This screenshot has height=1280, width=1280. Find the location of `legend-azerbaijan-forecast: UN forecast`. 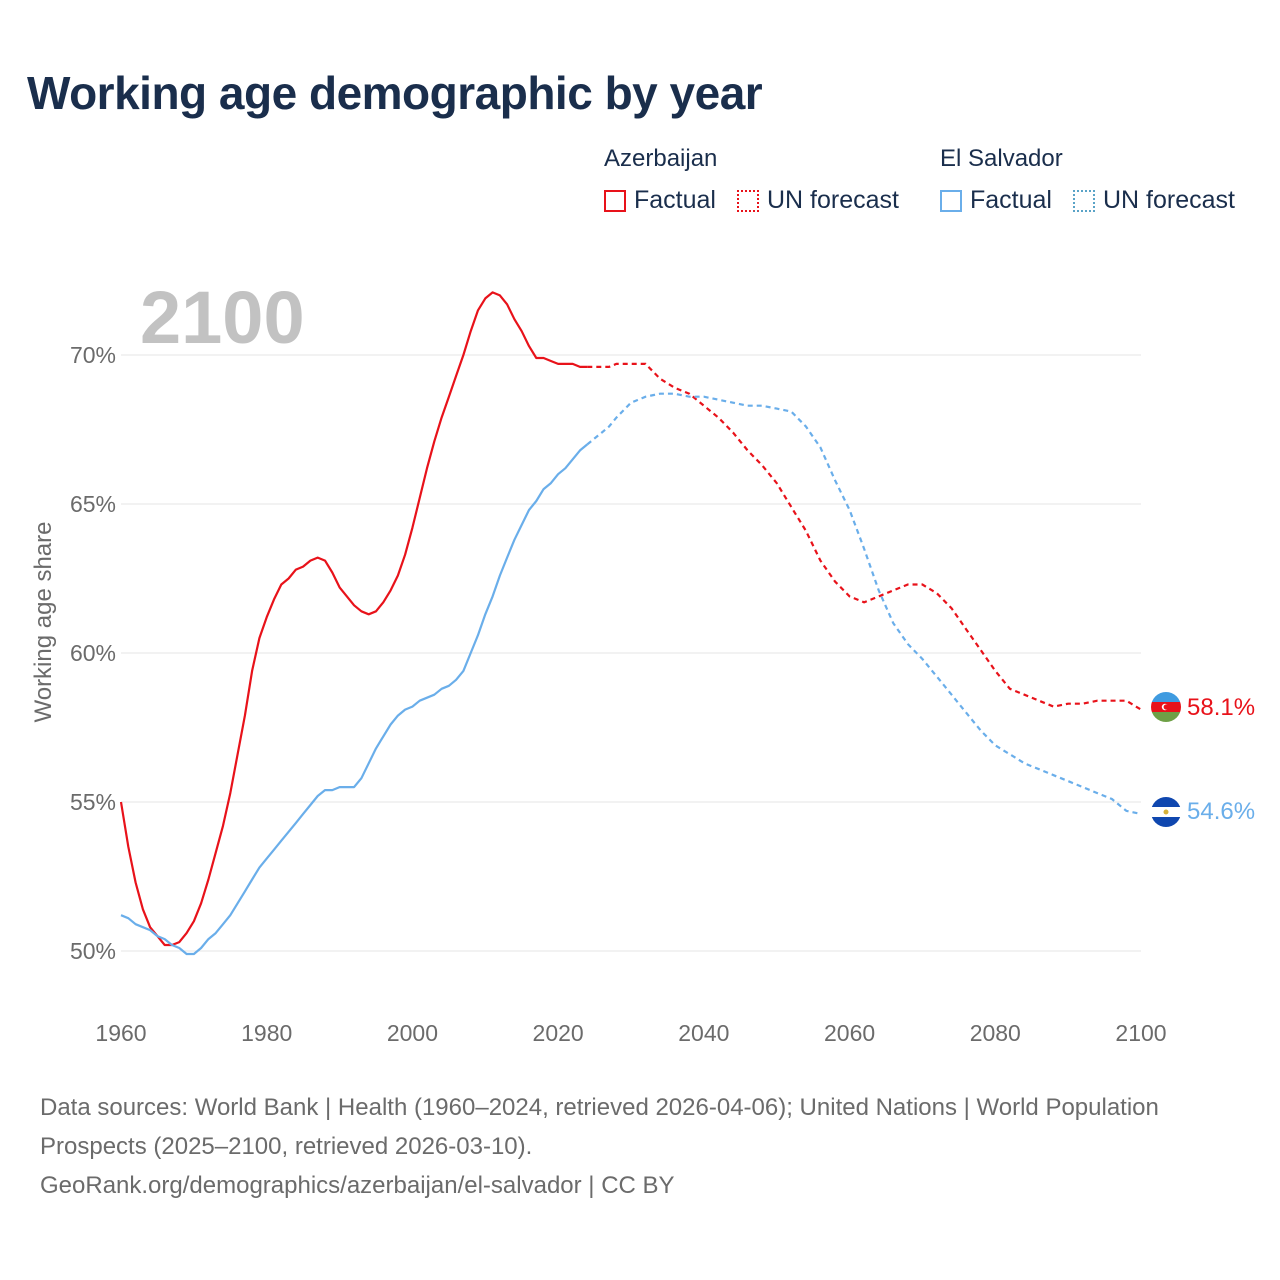

legend-azerbaijan-forecast: UN forecast is located at coordinates (818, 200).